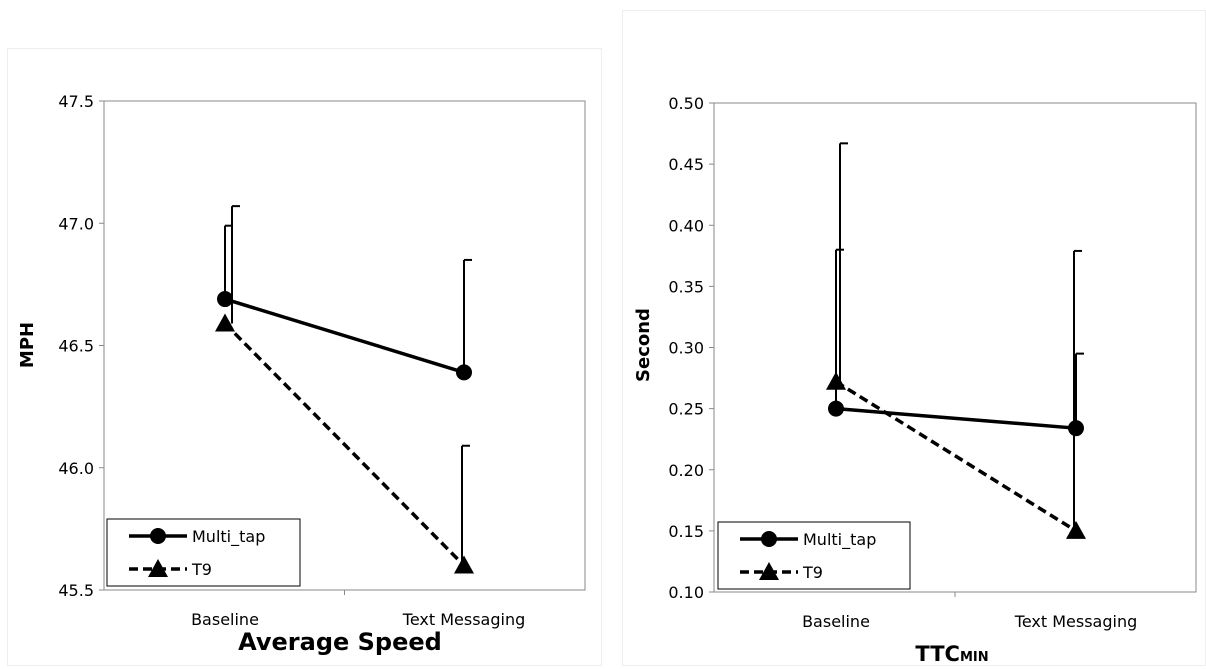  What do you see at coordinates (686, 348) in the screenshot?
I see `y-tick-label: 0.30` at bounding box center [686, 348].